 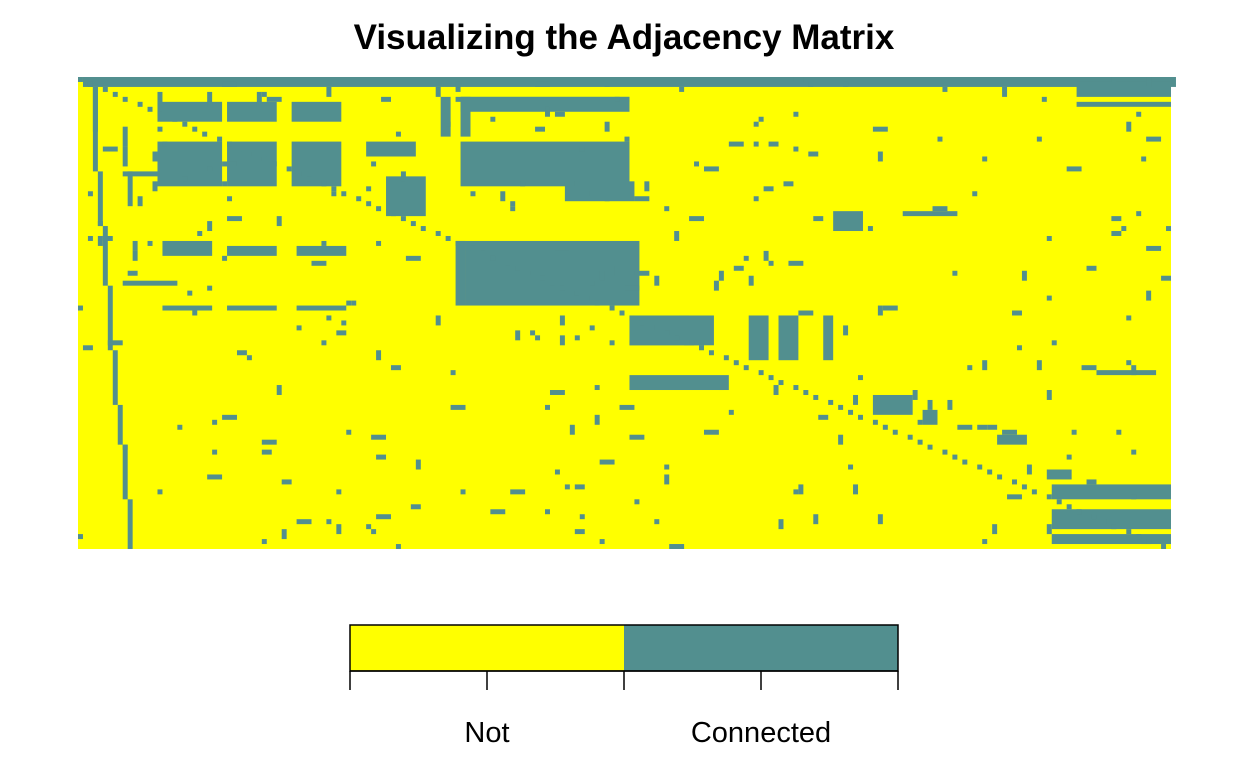 I want to click on legend-swatch-connected, so click(x=761, y=648).